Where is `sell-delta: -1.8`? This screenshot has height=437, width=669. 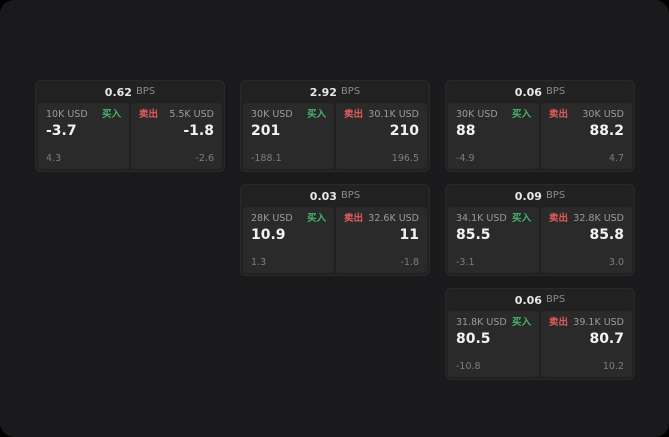
sell-delta: -1.8 is located at coordinates (409, 262).